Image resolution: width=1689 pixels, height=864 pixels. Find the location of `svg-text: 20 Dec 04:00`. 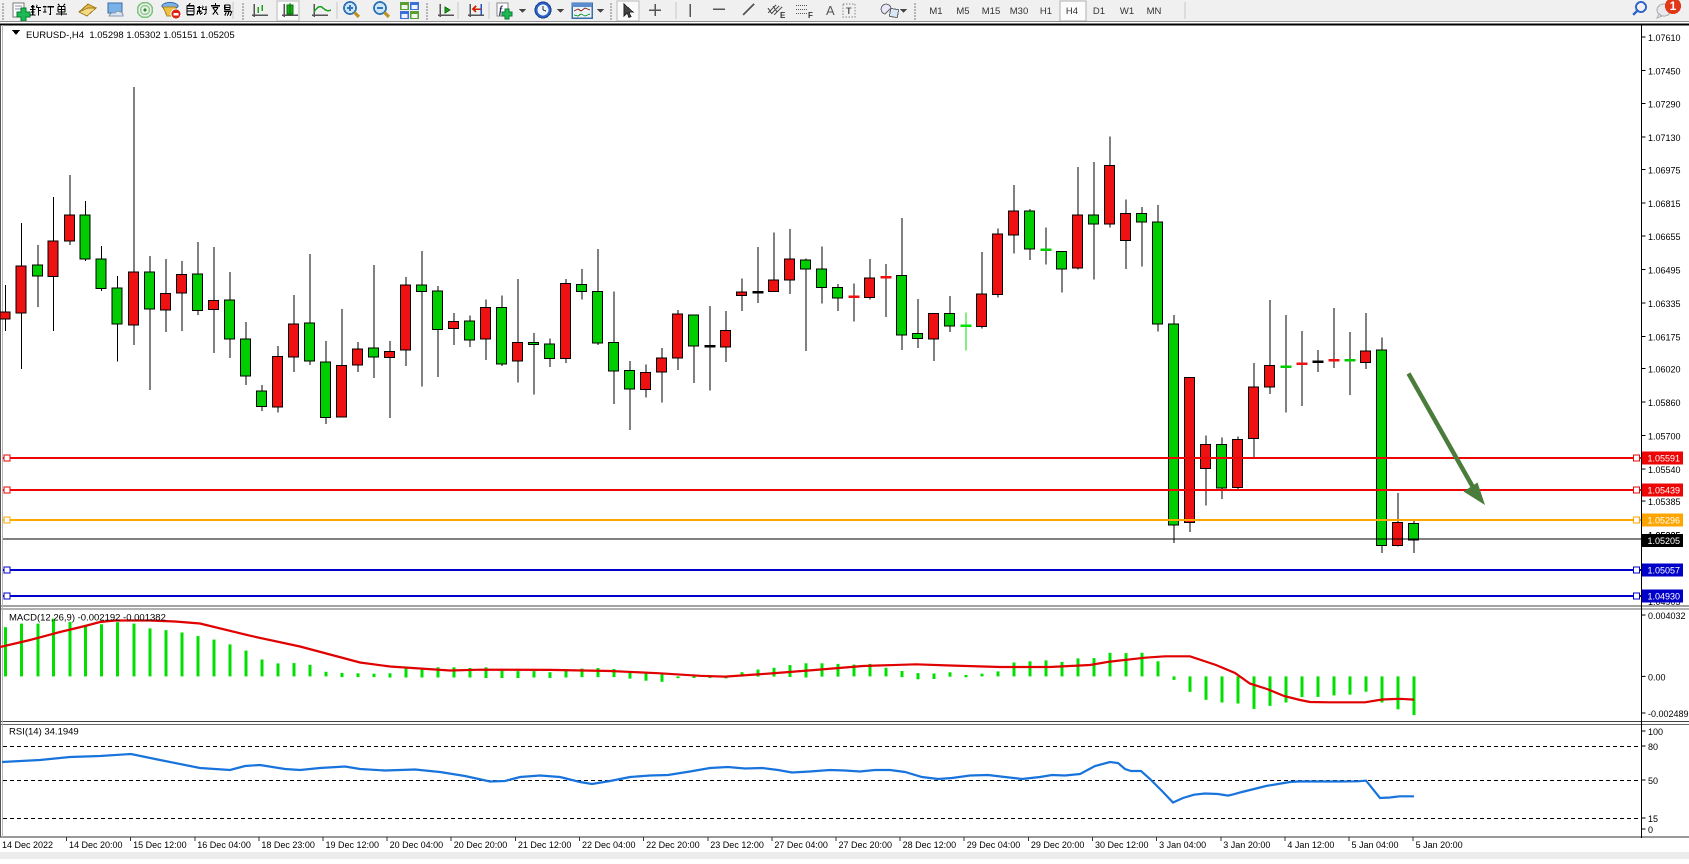

svg-text: 20 Dec 04:00 is located at coordinates (417, 845).